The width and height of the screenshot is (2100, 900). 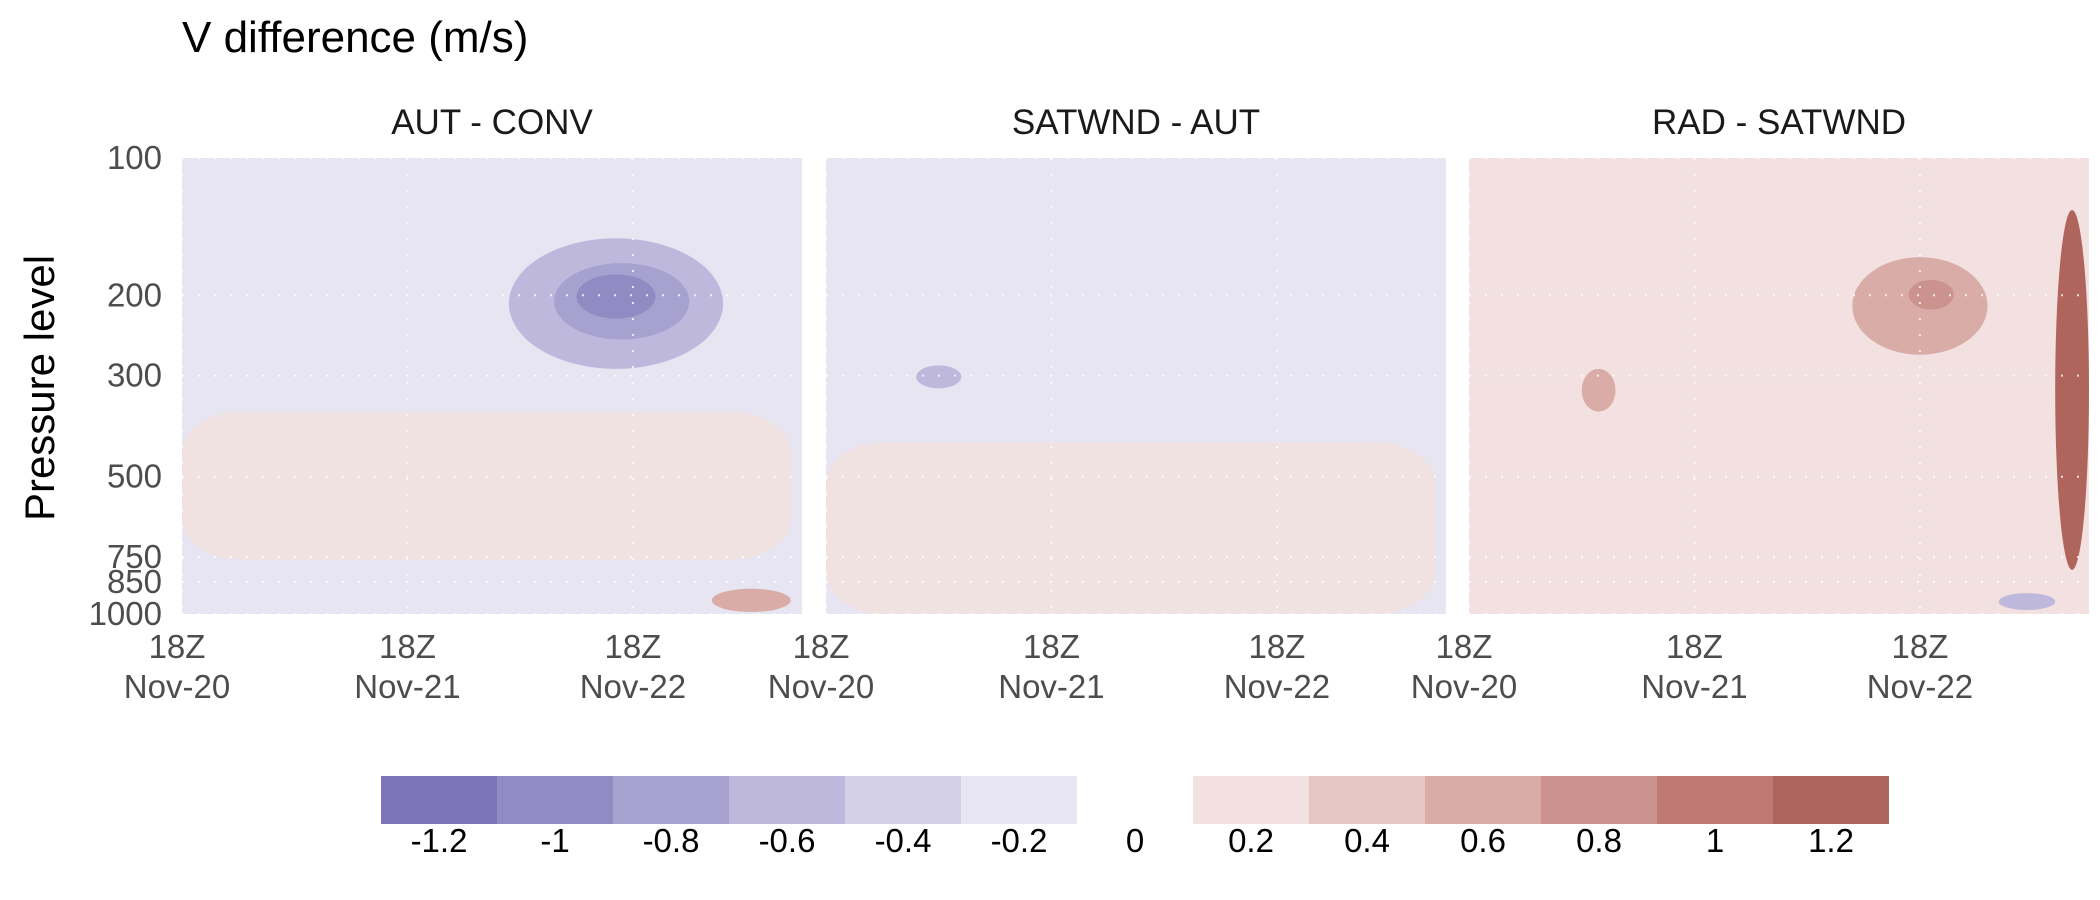 I want to click on legend-label: -0.8, so click(x=671, y=840).